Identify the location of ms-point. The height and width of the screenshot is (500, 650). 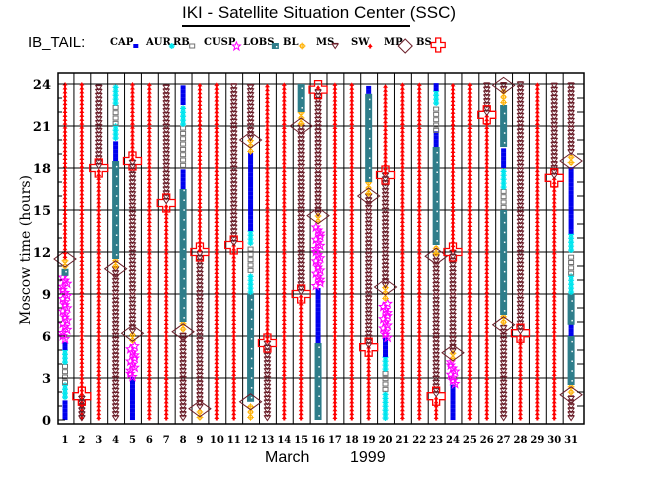
(183, 336).